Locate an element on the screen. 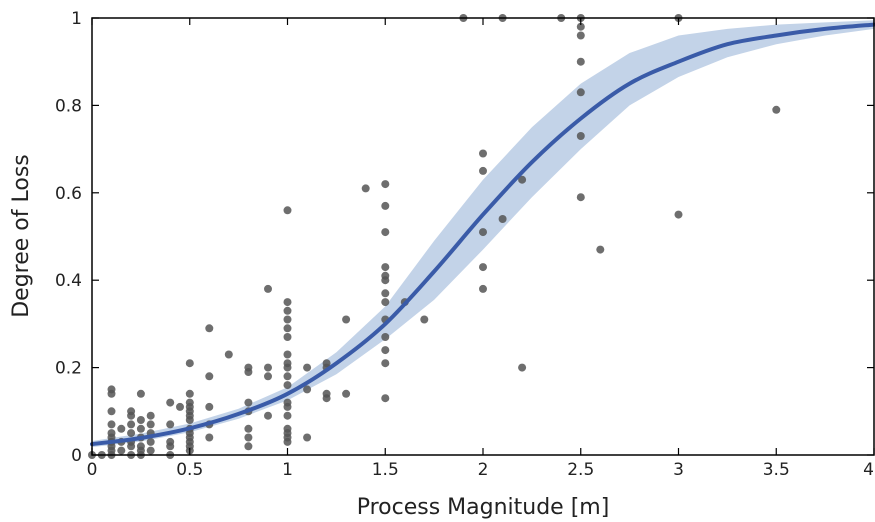  y-tick-label: 0.2 is located at coordinates (68, 369).